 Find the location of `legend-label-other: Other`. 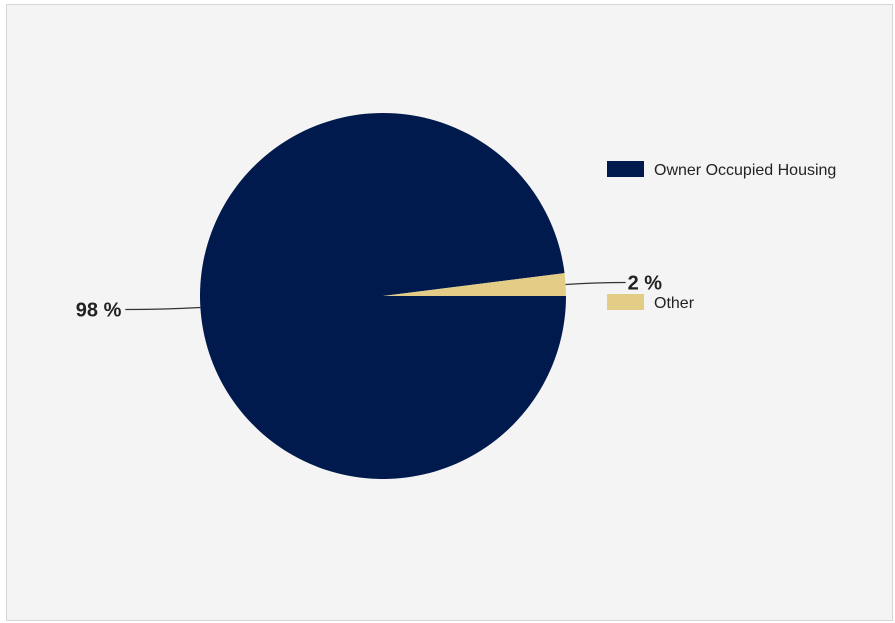

legend-label-other: Other is located at coordinates (674, 303).